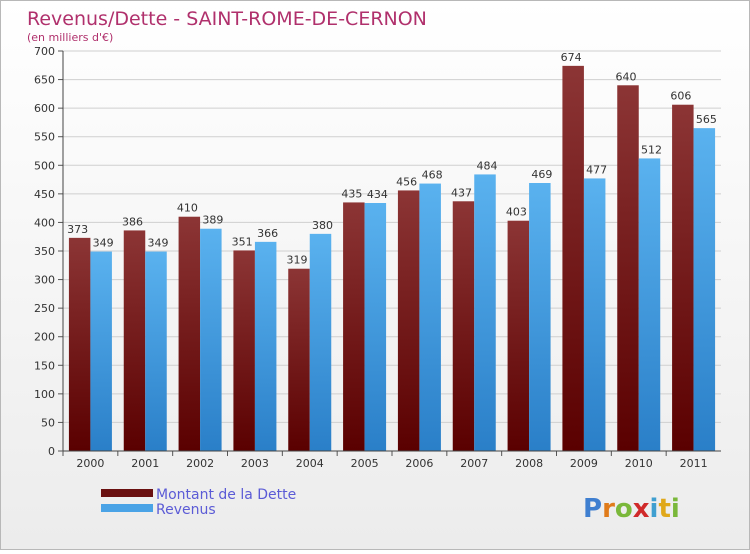 This screenshot has width=750, height=554. I want to click on value-label: 366, so click(267, 233).